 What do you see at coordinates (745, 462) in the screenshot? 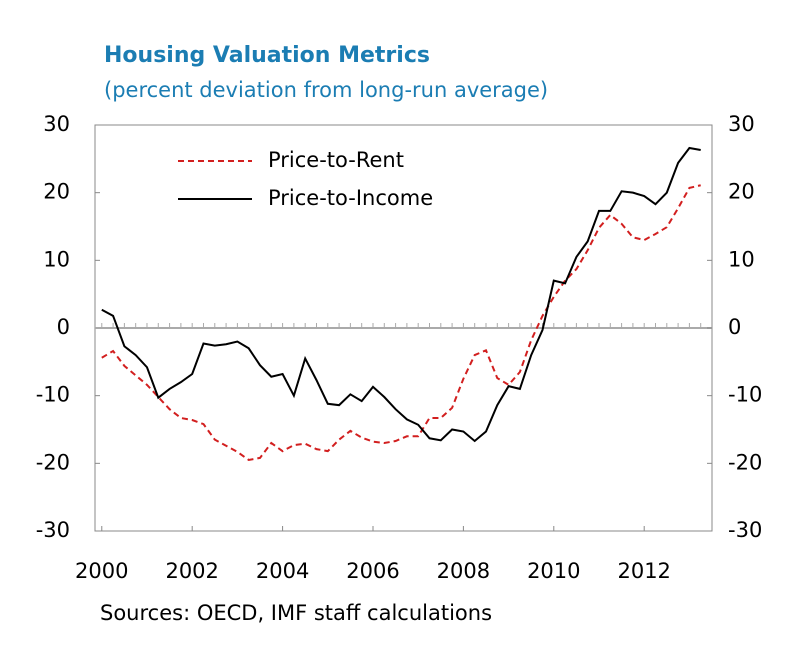
I see `y2-tick-label: -20` at bounding box center [745, 462].